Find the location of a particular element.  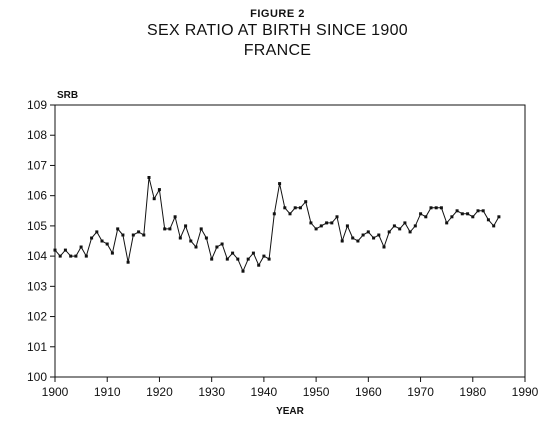

y-tick-label: 104 is located at coordinates (37, 256).